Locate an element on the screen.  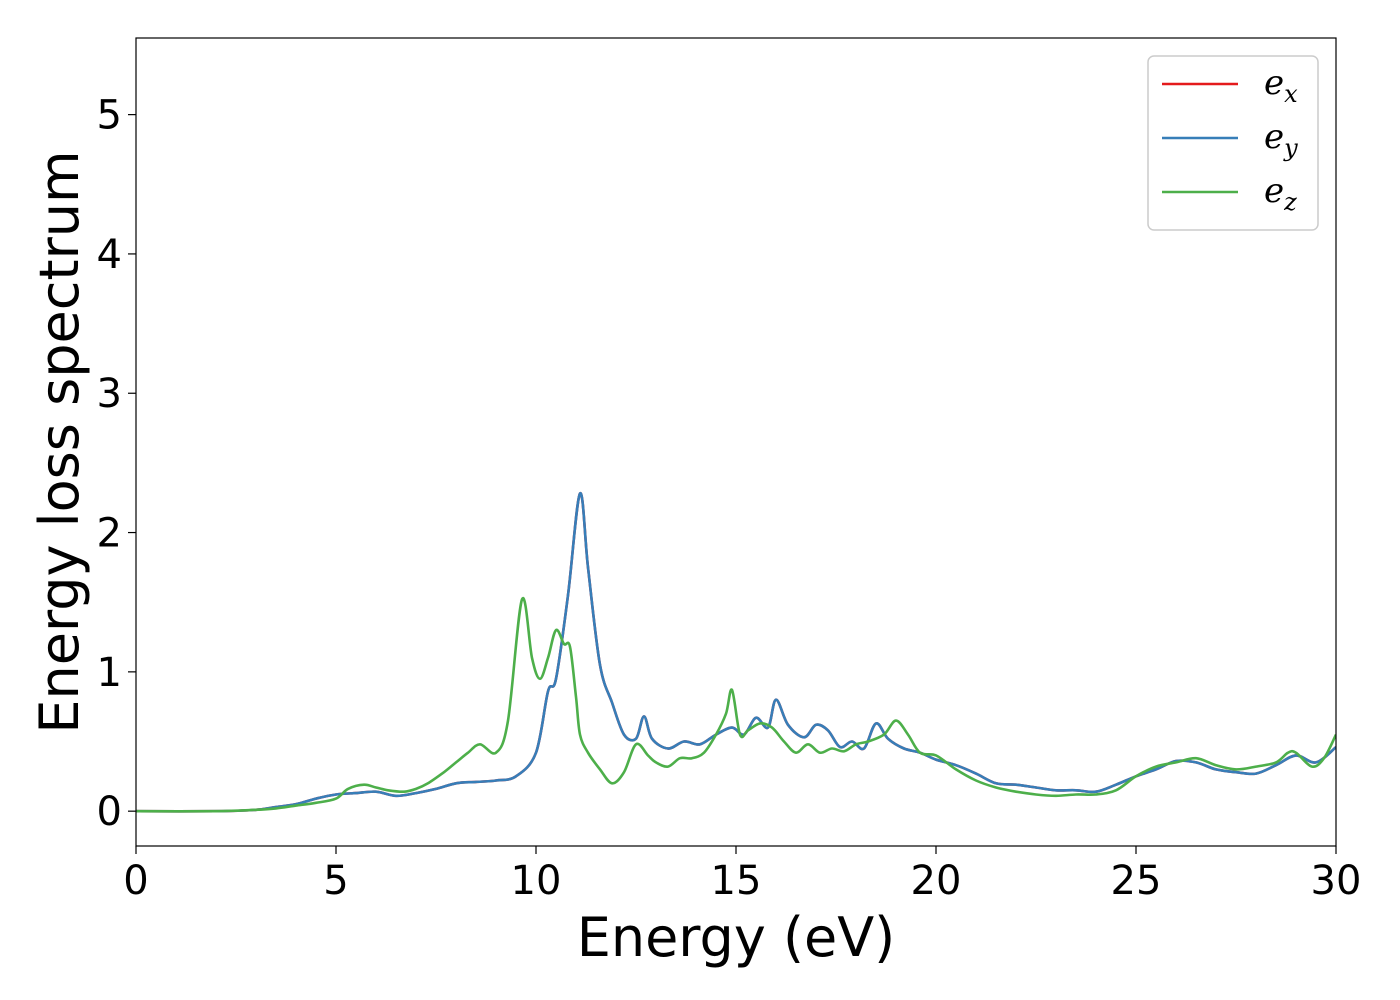
legend-label-subscript: x is located at coordinates (1291, 94).